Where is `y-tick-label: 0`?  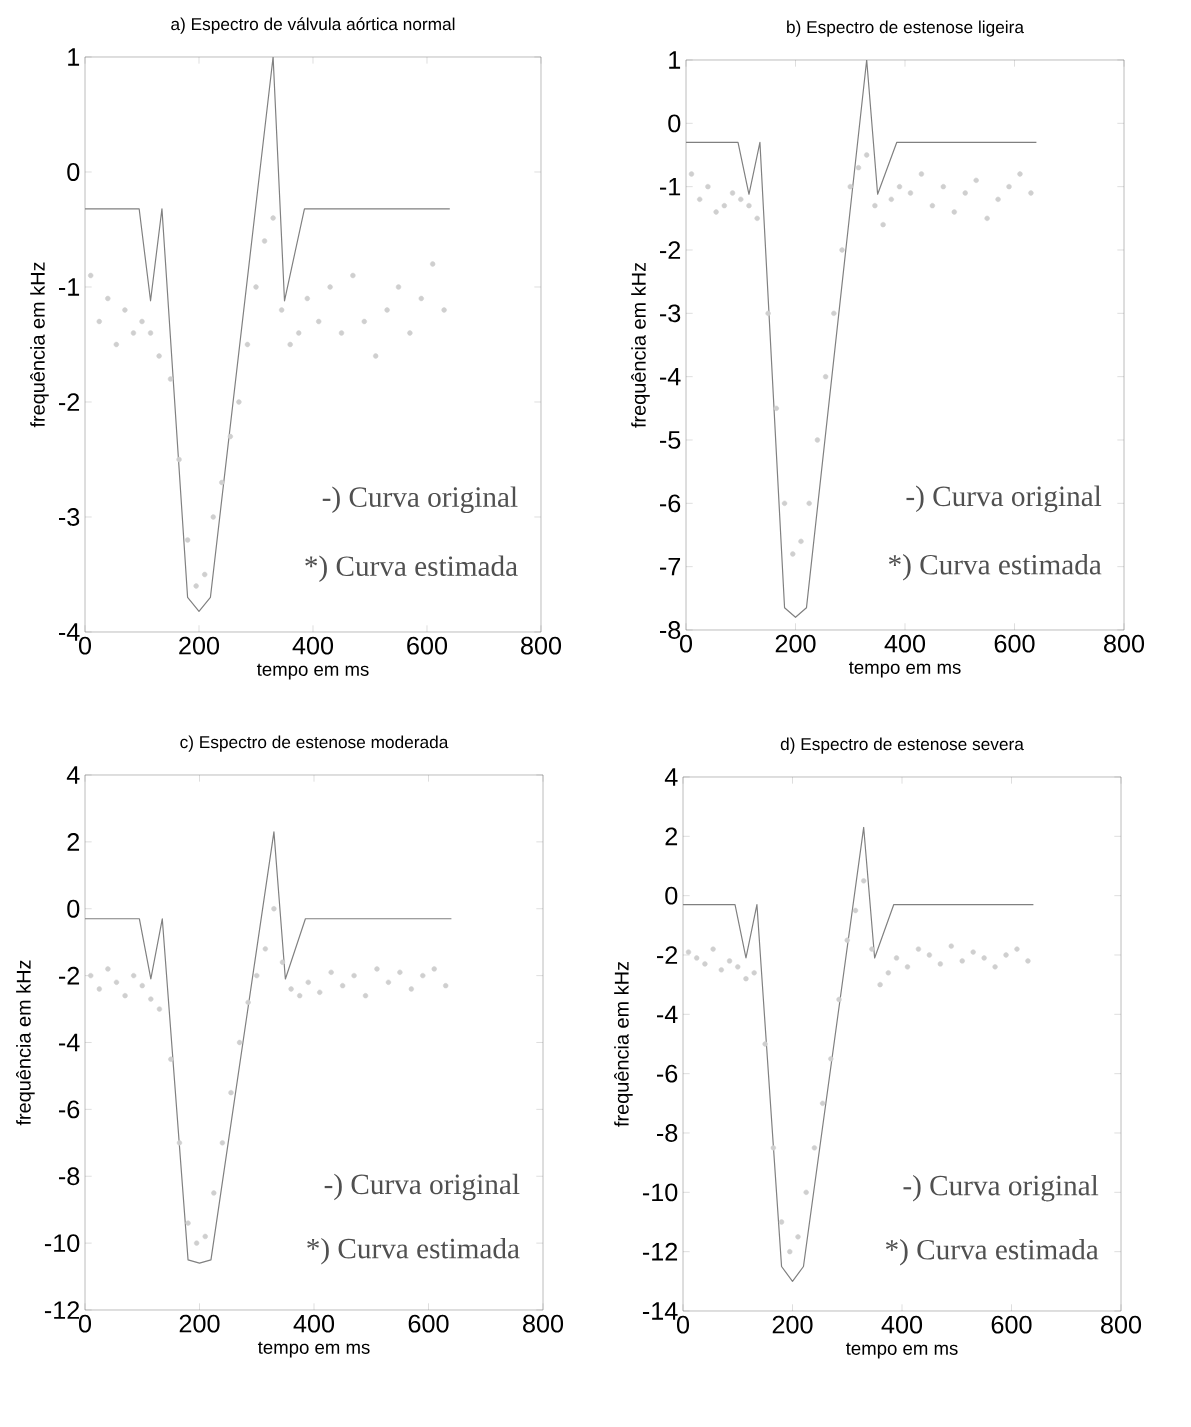 y-tick-label: 0 is located at coordinates (73, 908).